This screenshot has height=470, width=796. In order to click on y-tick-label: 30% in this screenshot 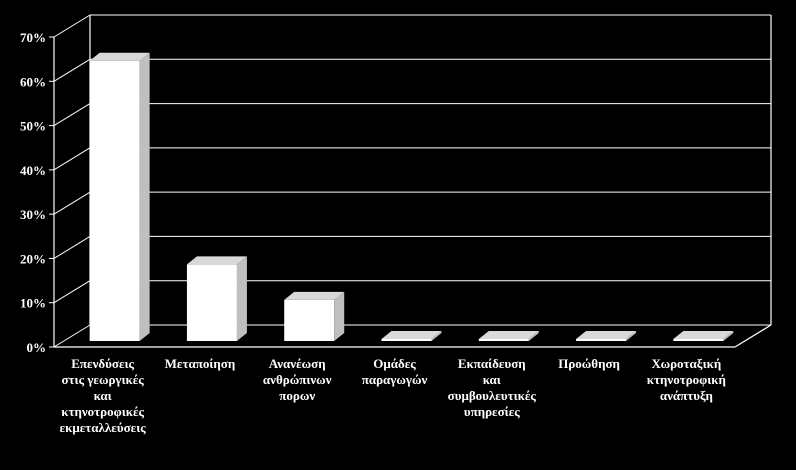, I will do `click(33, 214)`.